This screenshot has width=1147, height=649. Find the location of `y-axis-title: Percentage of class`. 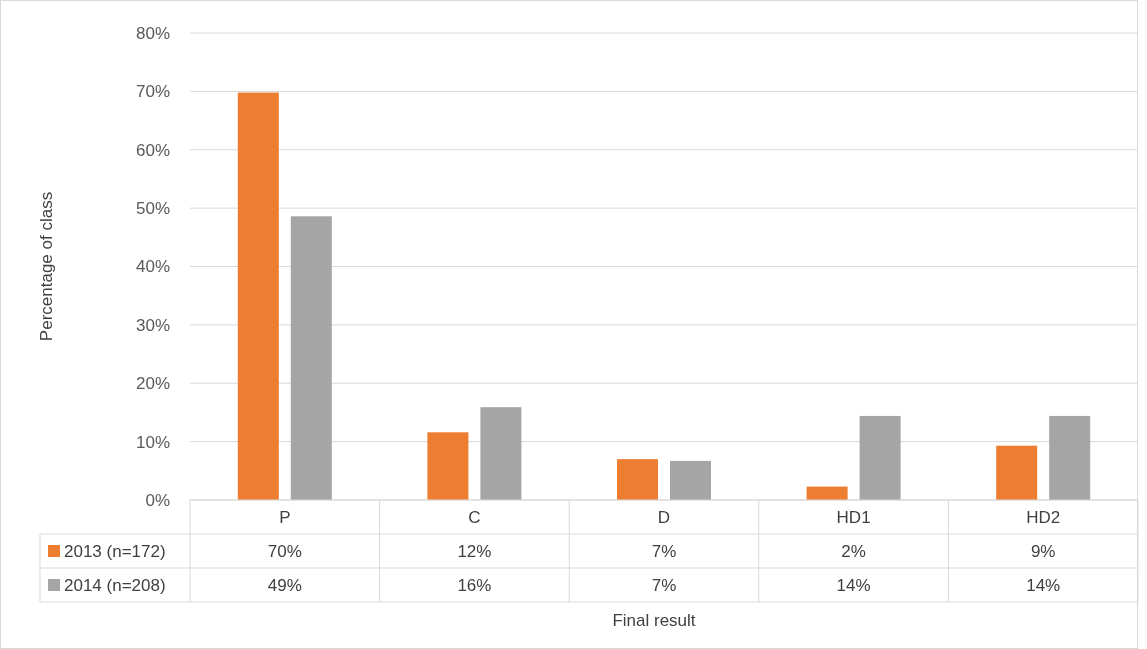

y-axis-title: Percentage of class is located at coordinates (46, 266).